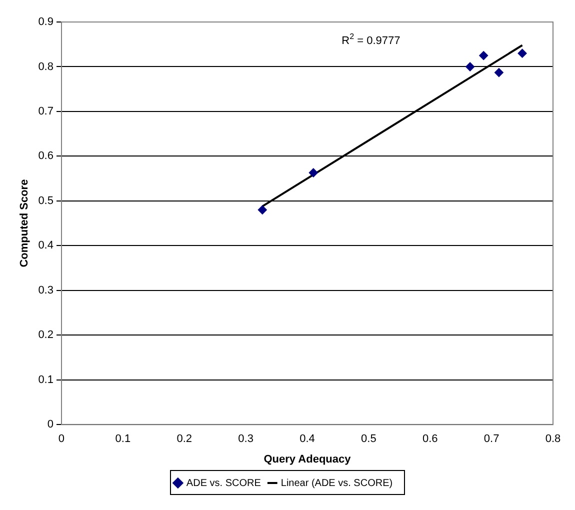 This screenshot has width=575, height=510. I want to click on y-axis-title: Computed Score, so click(24, 223).